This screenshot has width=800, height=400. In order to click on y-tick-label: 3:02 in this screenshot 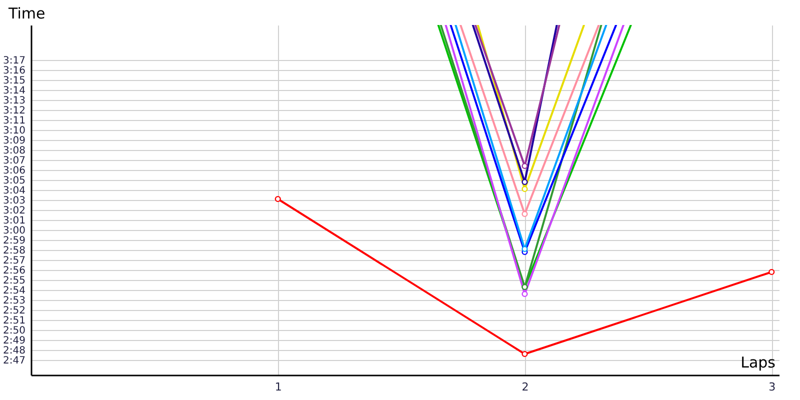, I will do `click(14, 211)`.